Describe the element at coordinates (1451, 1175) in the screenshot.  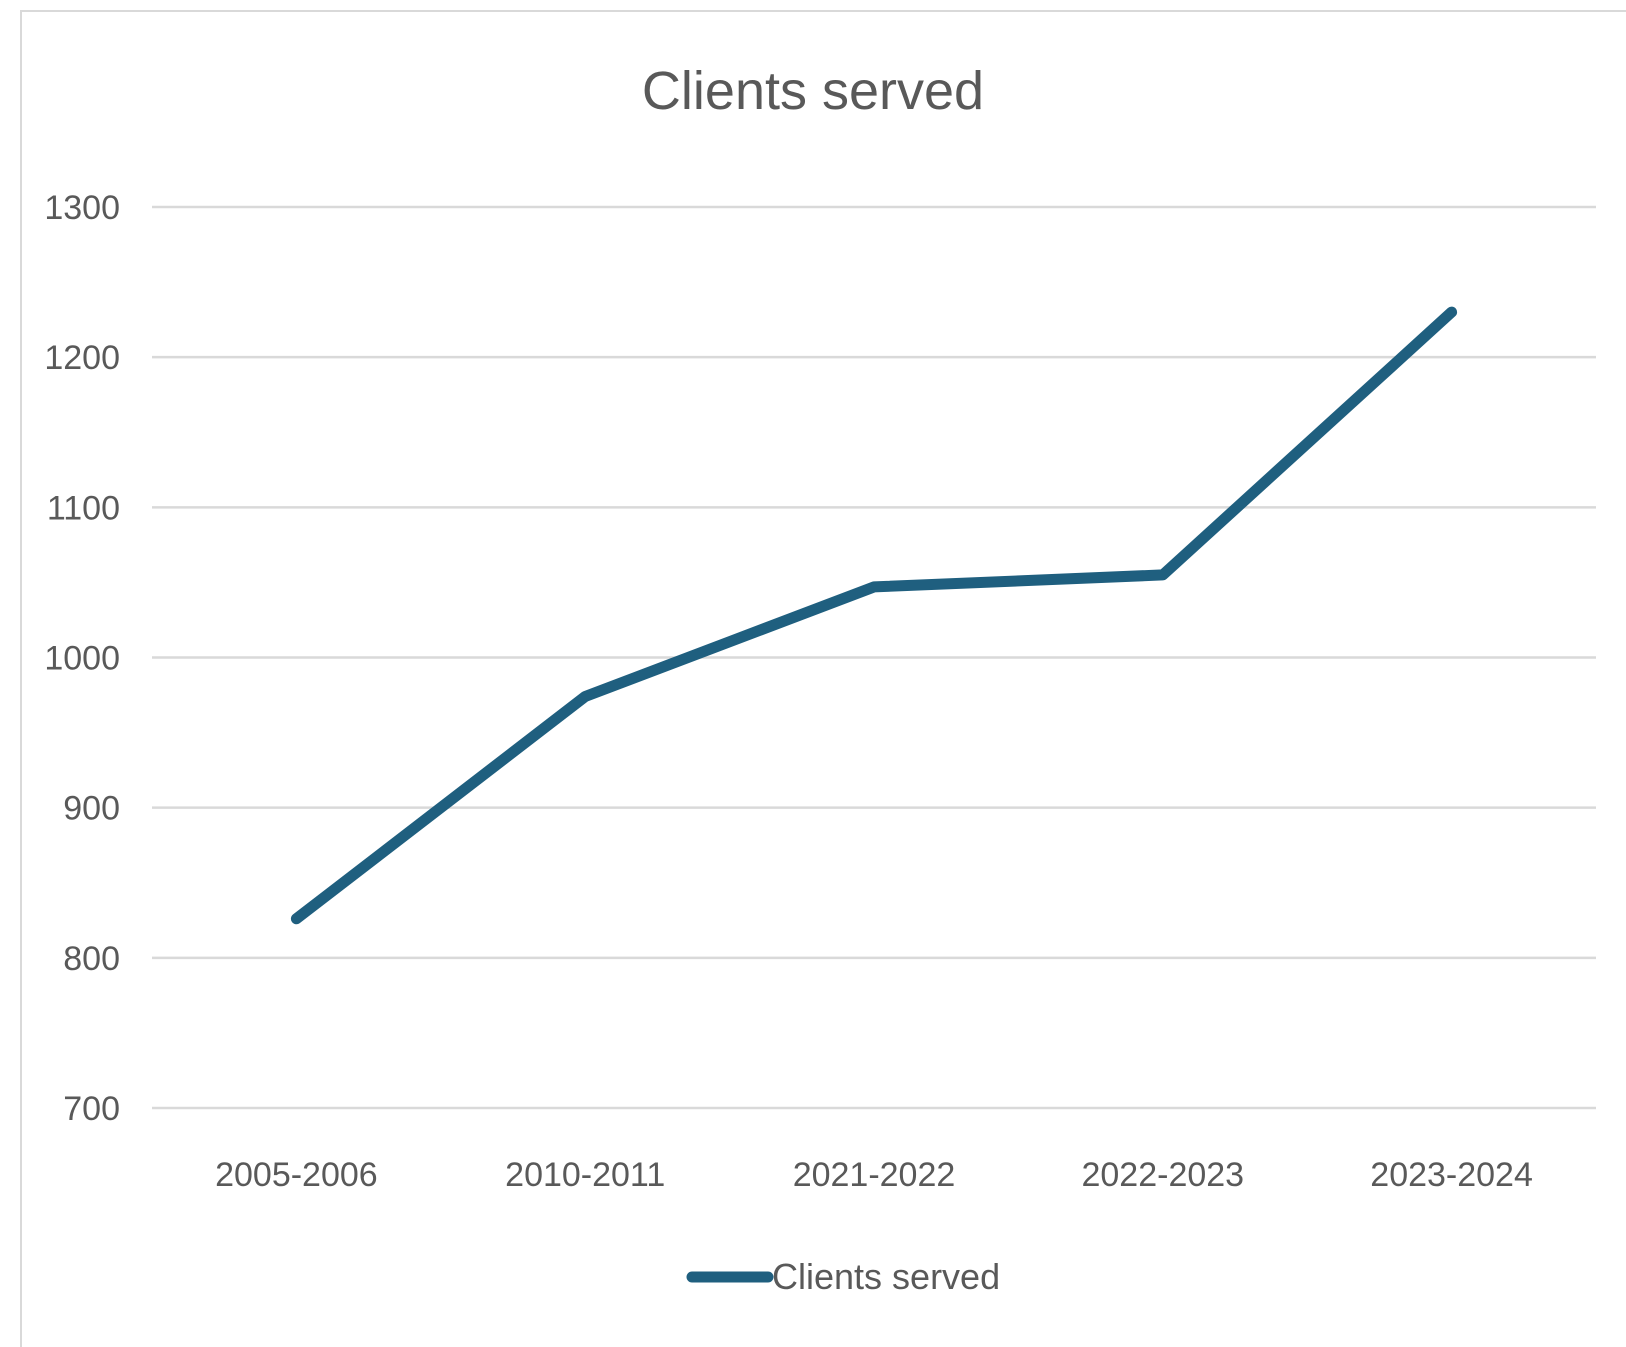
I see `x-tick-label: 2023-2024` at that location.